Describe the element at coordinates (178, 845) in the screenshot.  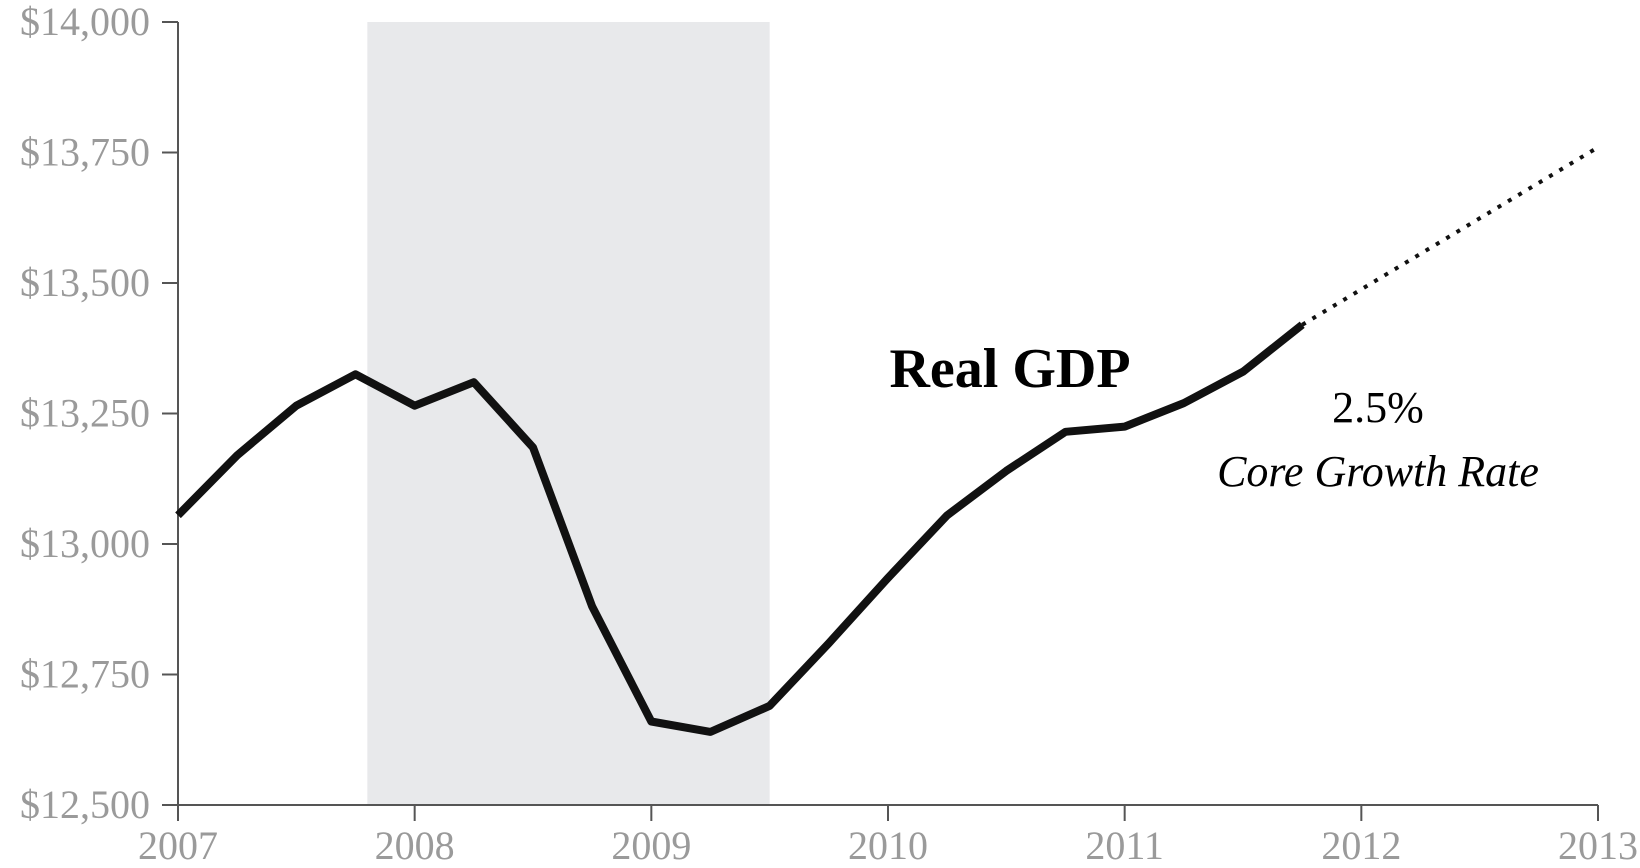
I see `x-tick-label: 2007` at that location.